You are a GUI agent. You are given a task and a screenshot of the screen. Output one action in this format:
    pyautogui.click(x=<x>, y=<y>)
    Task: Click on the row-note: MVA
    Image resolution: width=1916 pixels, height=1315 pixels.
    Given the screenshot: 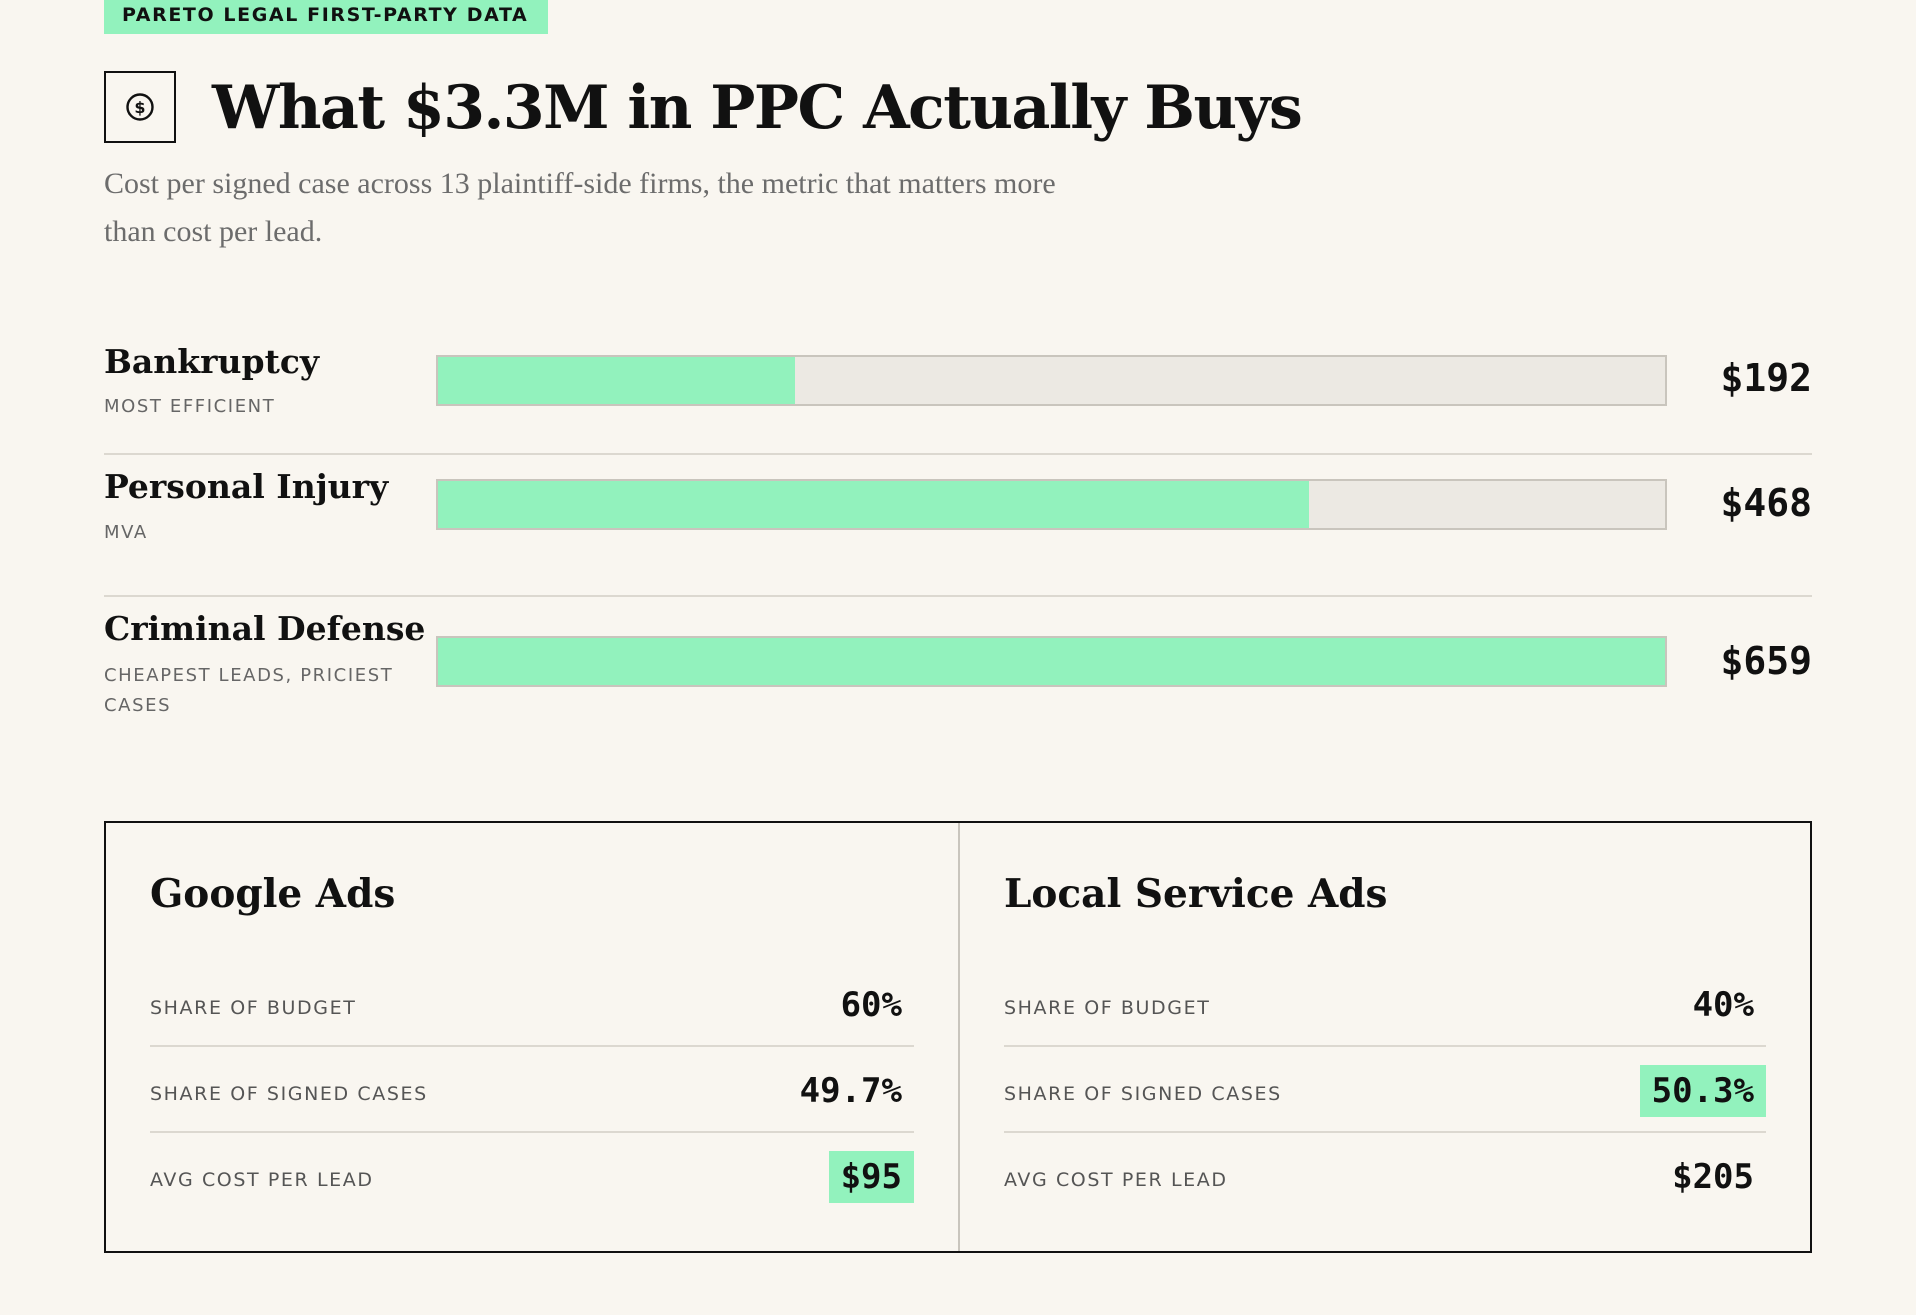 What is the action you would take?
    pyautogui.click(x=126, y=532)
    